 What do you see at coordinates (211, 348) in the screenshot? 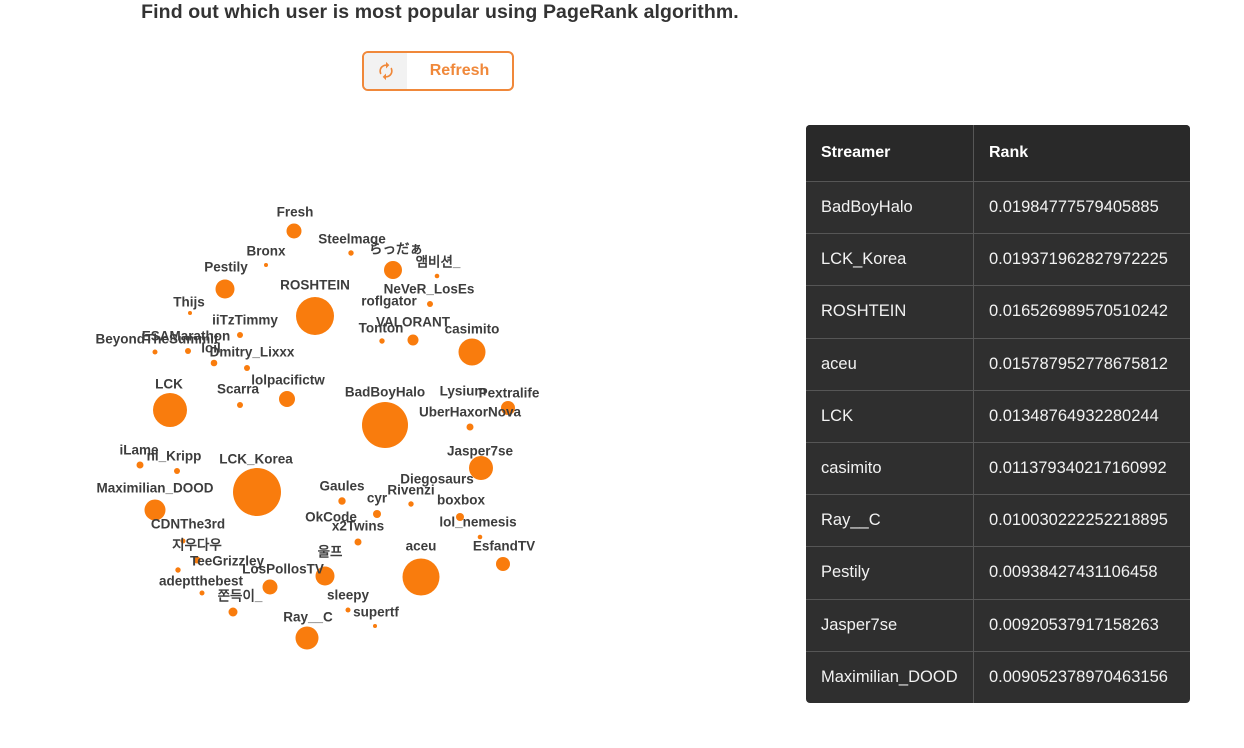
I see `node-label: loil` at bounding box center [211, 348].